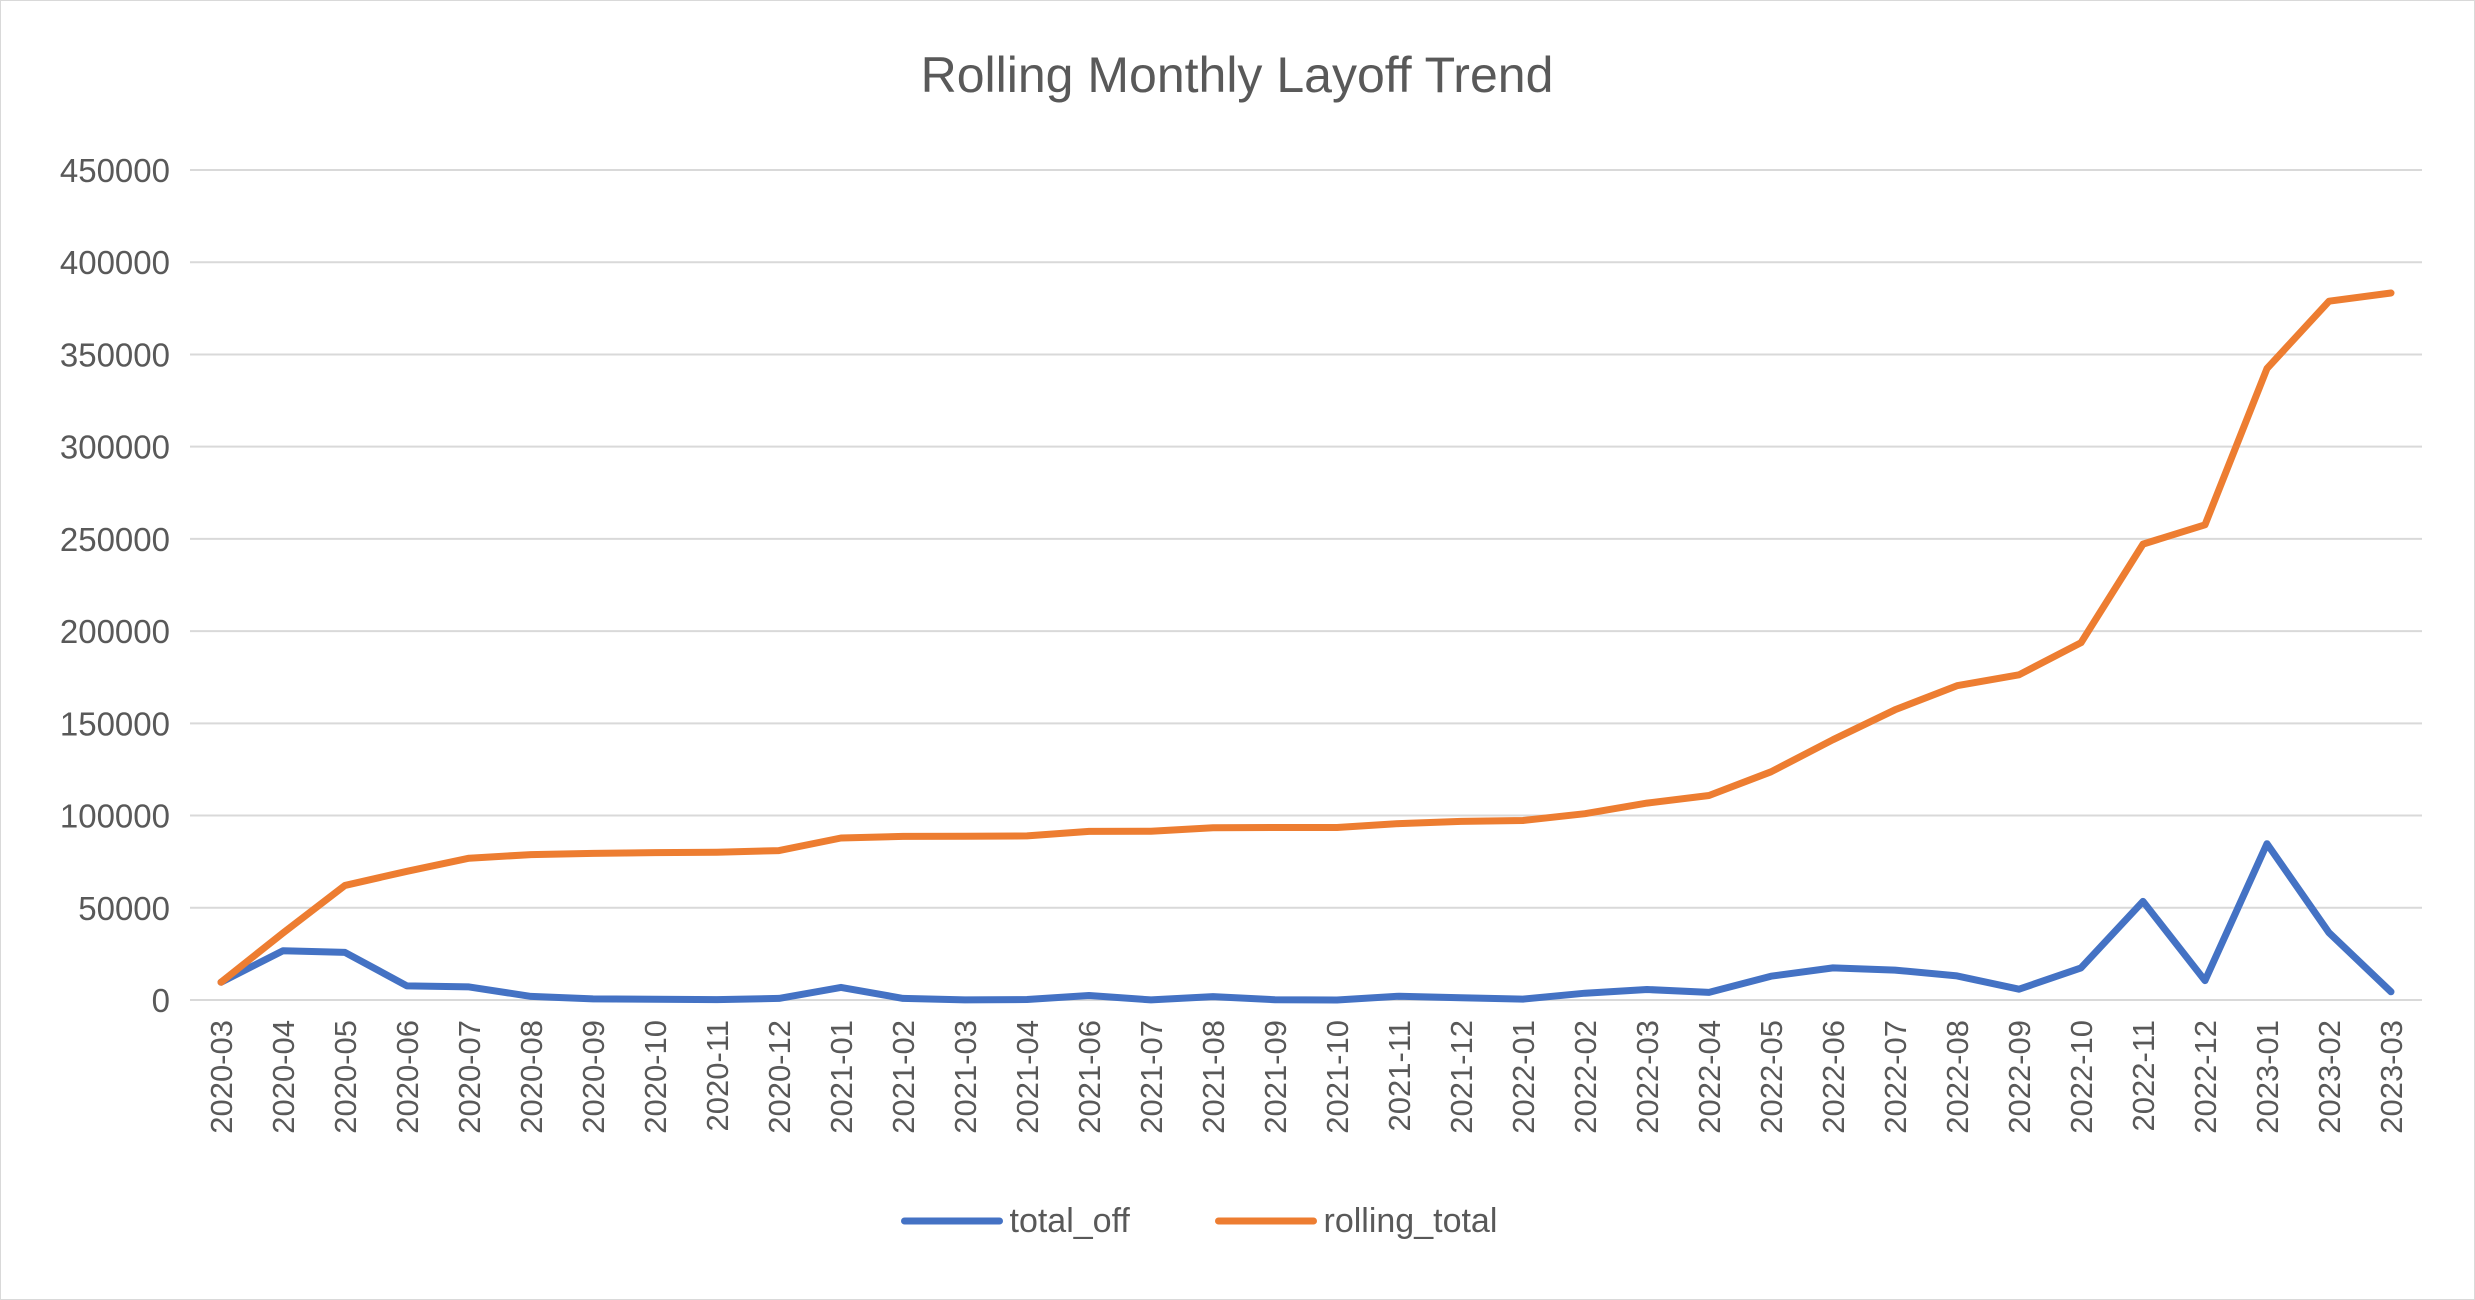 The height and width of the screenshot is (1300, 2475). Describe the element at coordinates (2143, 1075) in the screenshot. I see `x-tick-label: 2022-11` at that location.